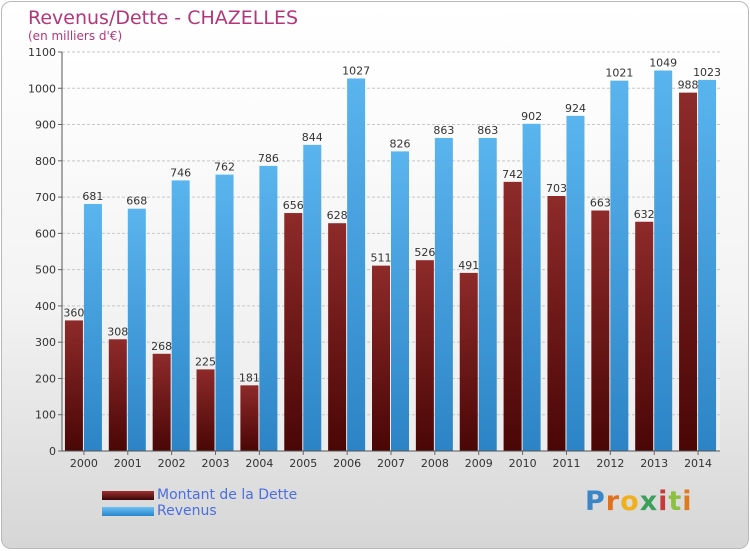 The height and width of the screenshot is (551, 750). I want to click on data-label: 628, so click(337, 215).